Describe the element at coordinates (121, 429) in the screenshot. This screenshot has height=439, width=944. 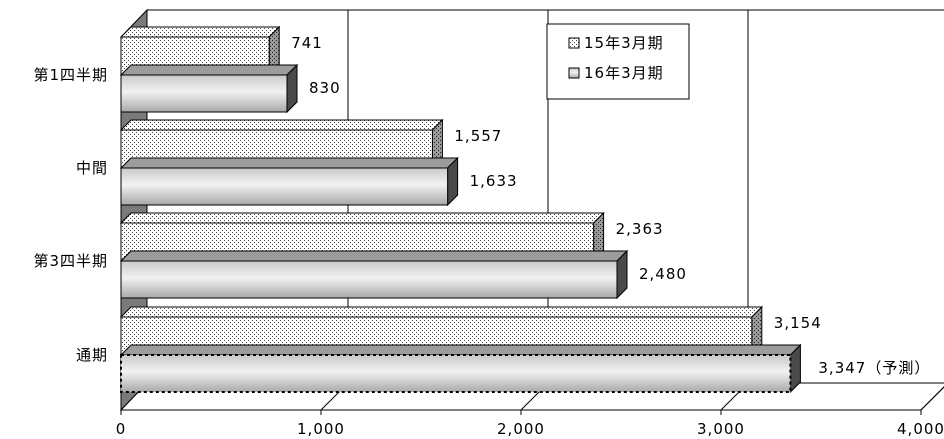
I see `x-tick-label: 0` at that location.